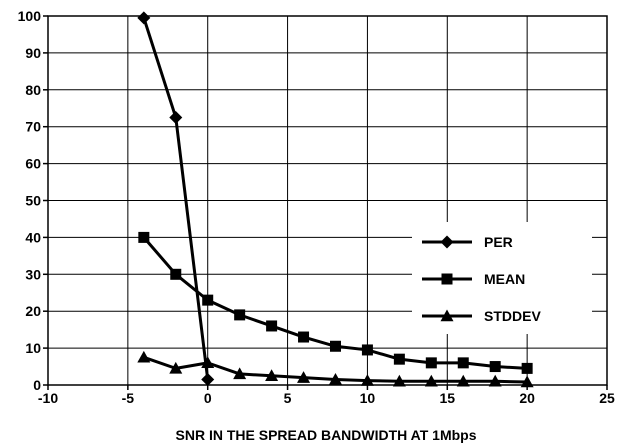  Describe the element at coordinates (447, 279) in the screenshot. I see `legend-marker-mean` at that location.